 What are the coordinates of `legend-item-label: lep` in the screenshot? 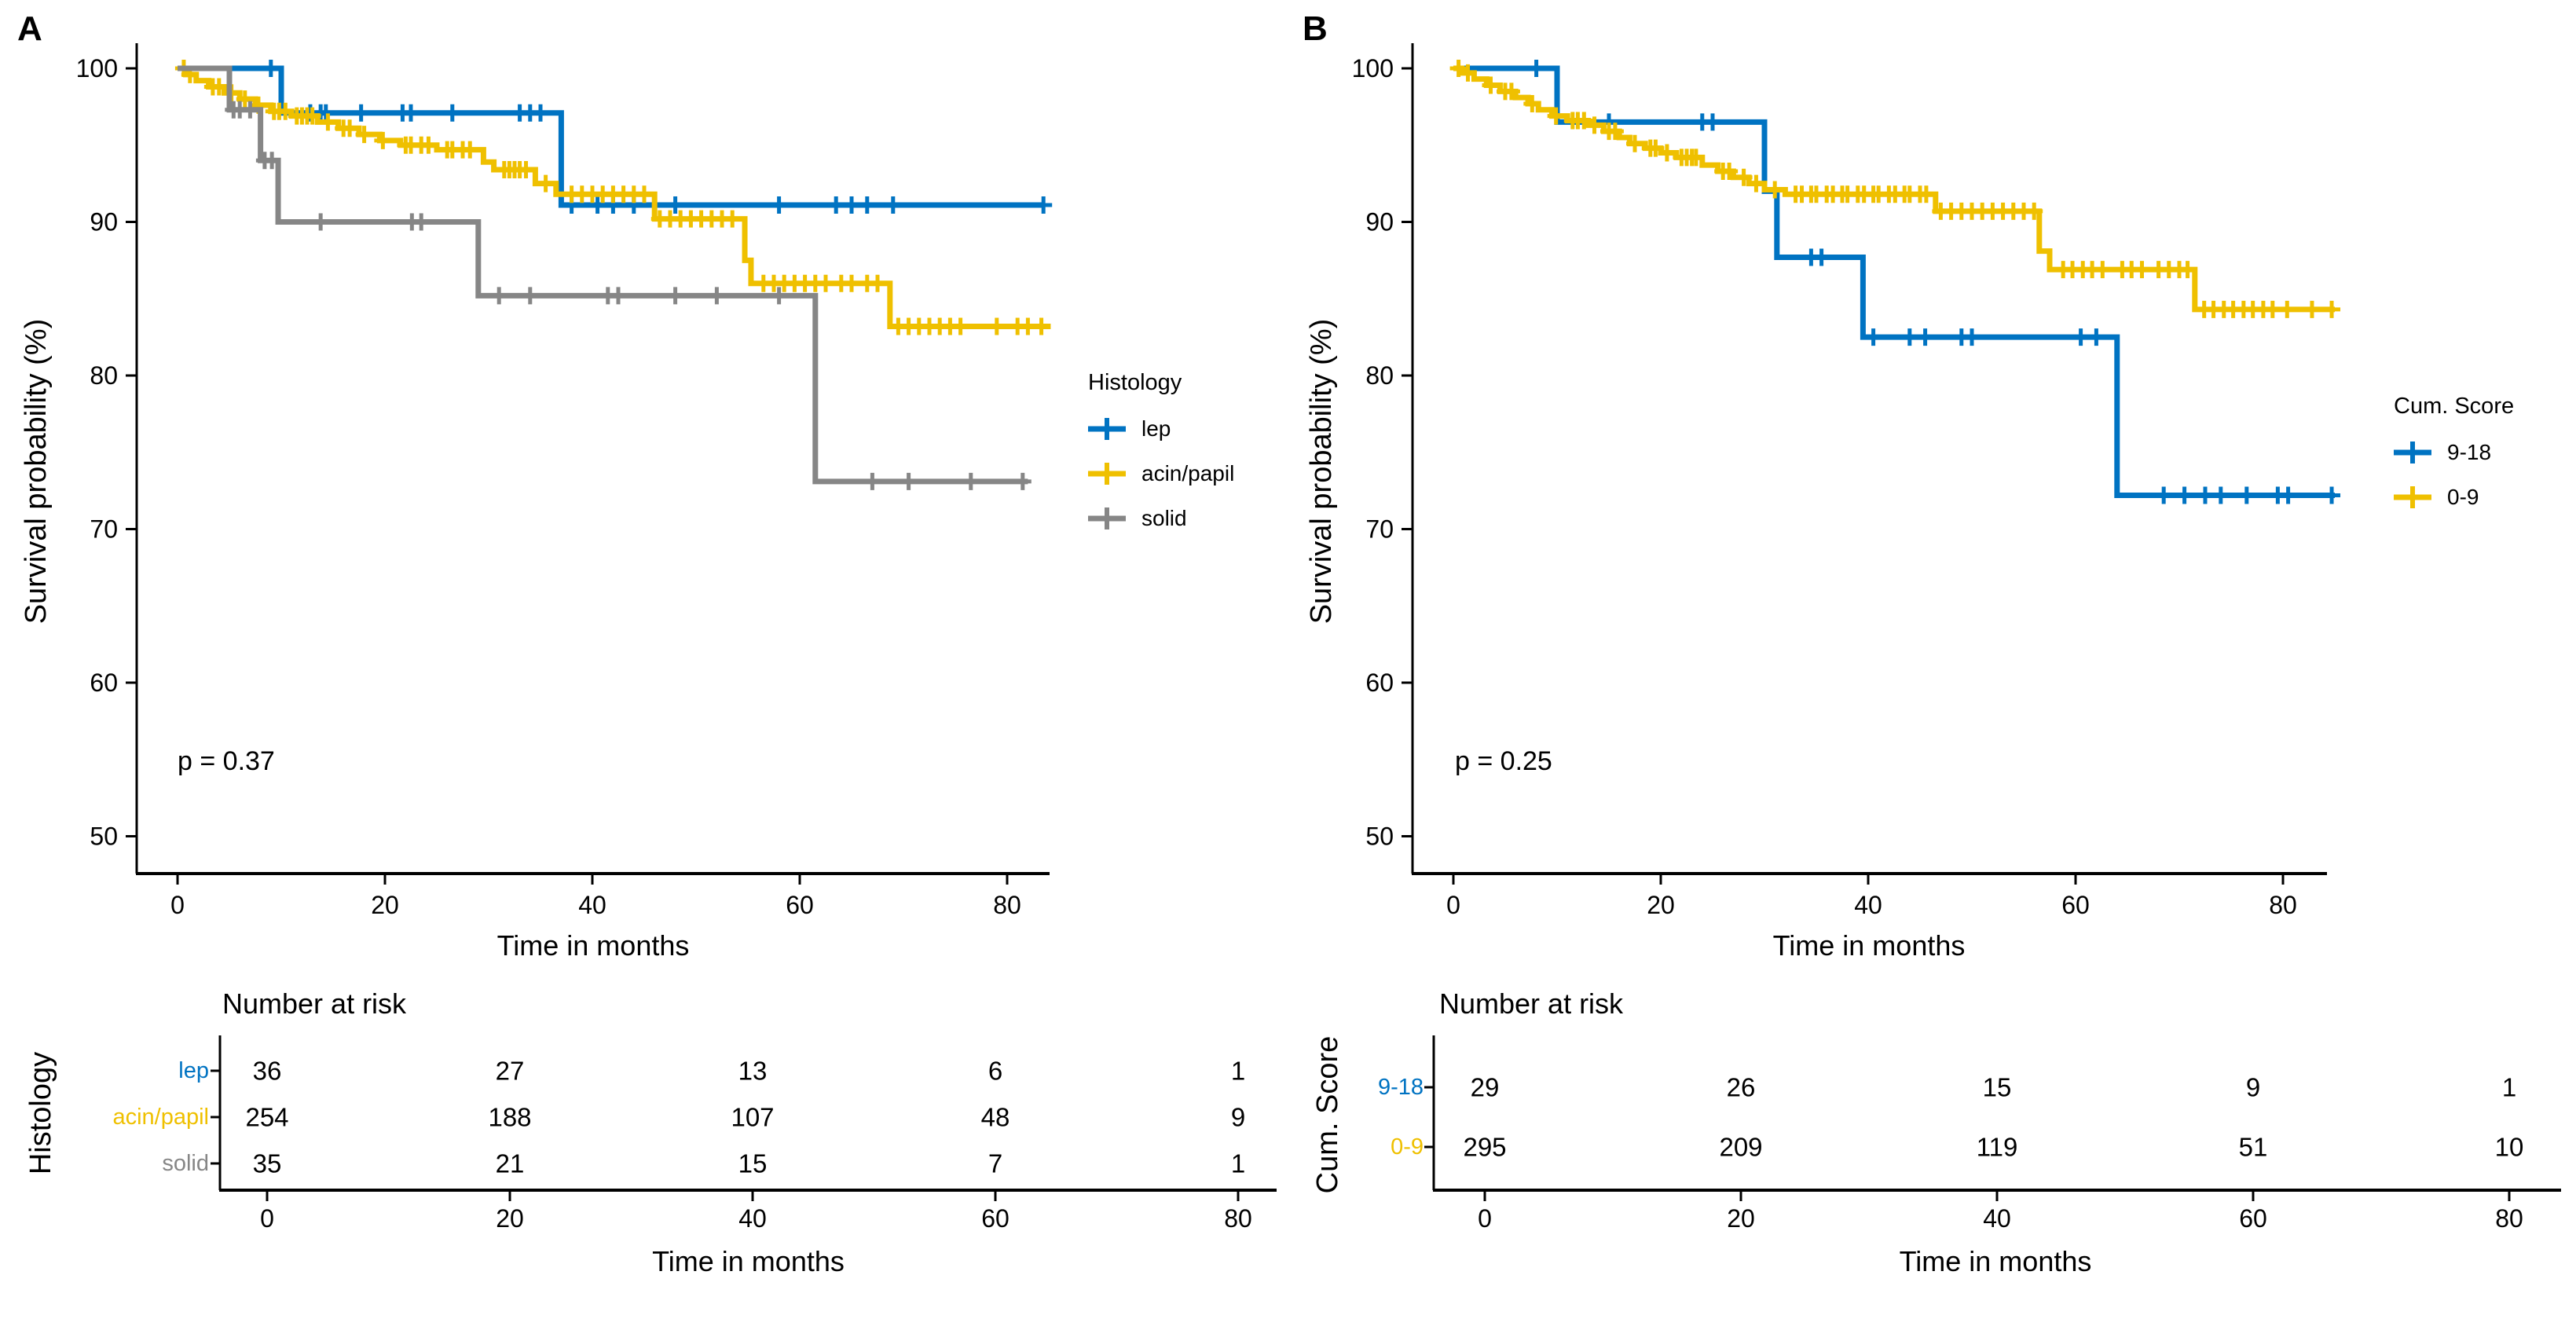 It's located at (1156, 428).